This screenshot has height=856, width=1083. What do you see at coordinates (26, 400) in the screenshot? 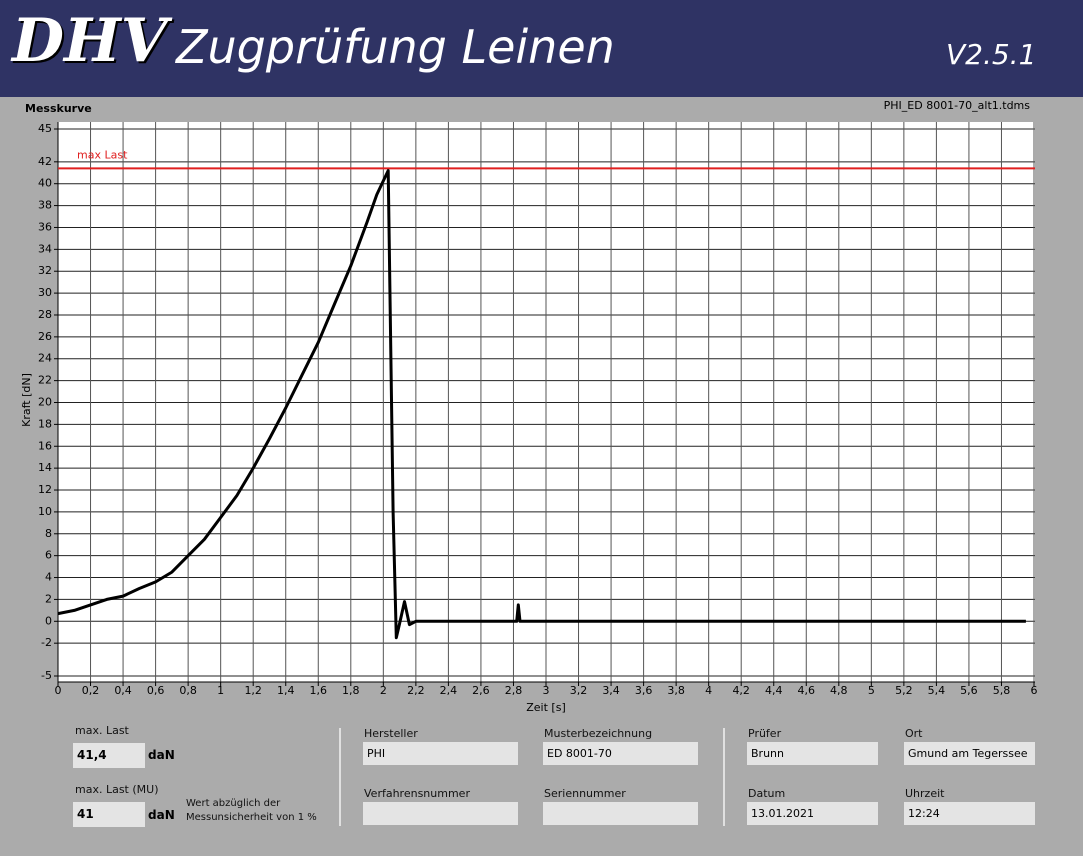
I see `y-axis-label: Kraft [dN]` at bounding box center [26, 400].